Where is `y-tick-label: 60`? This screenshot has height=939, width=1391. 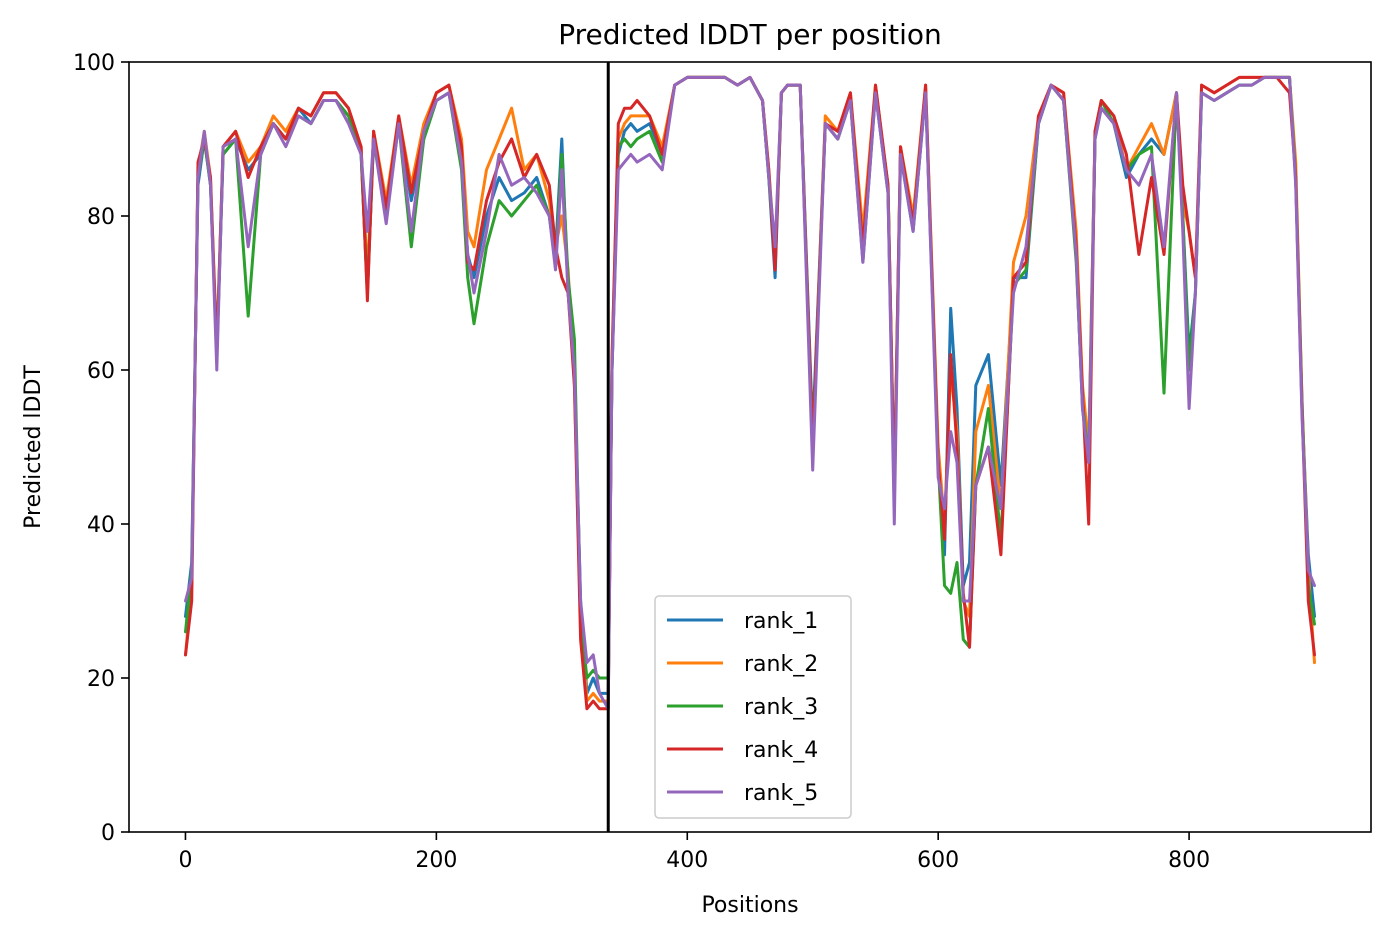
y-tick-label: 60 is located at coordinates (101, 371).